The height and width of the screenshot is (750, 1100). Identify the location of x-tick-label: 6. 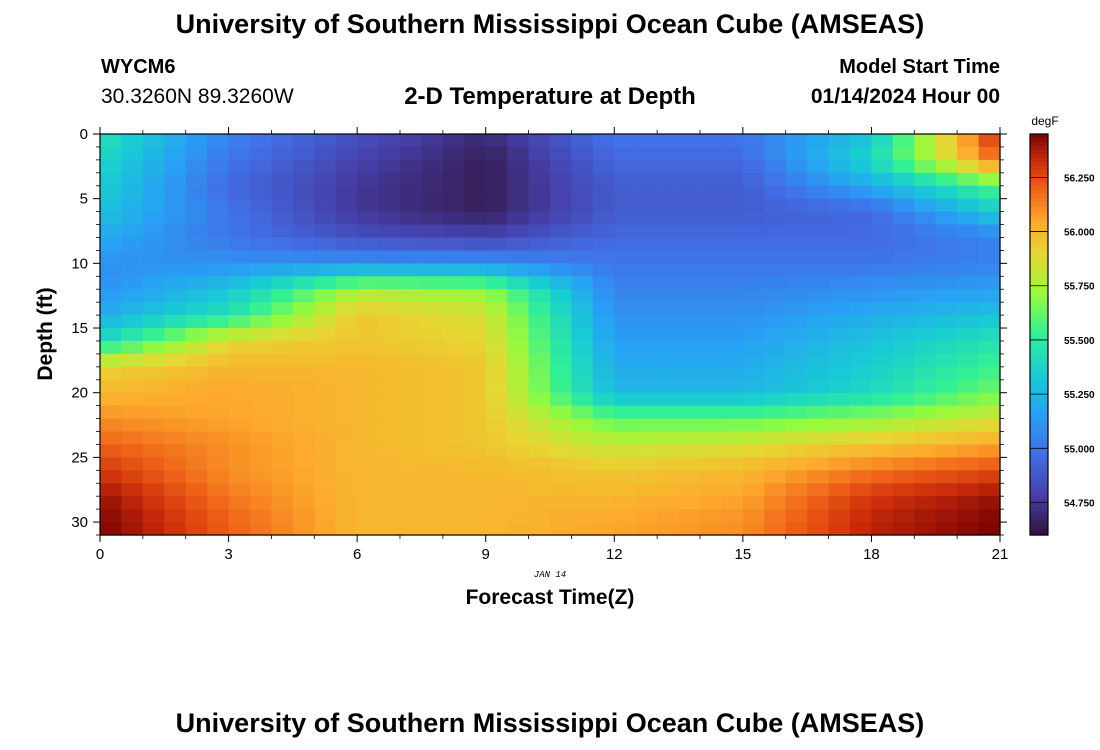
(357, 554).